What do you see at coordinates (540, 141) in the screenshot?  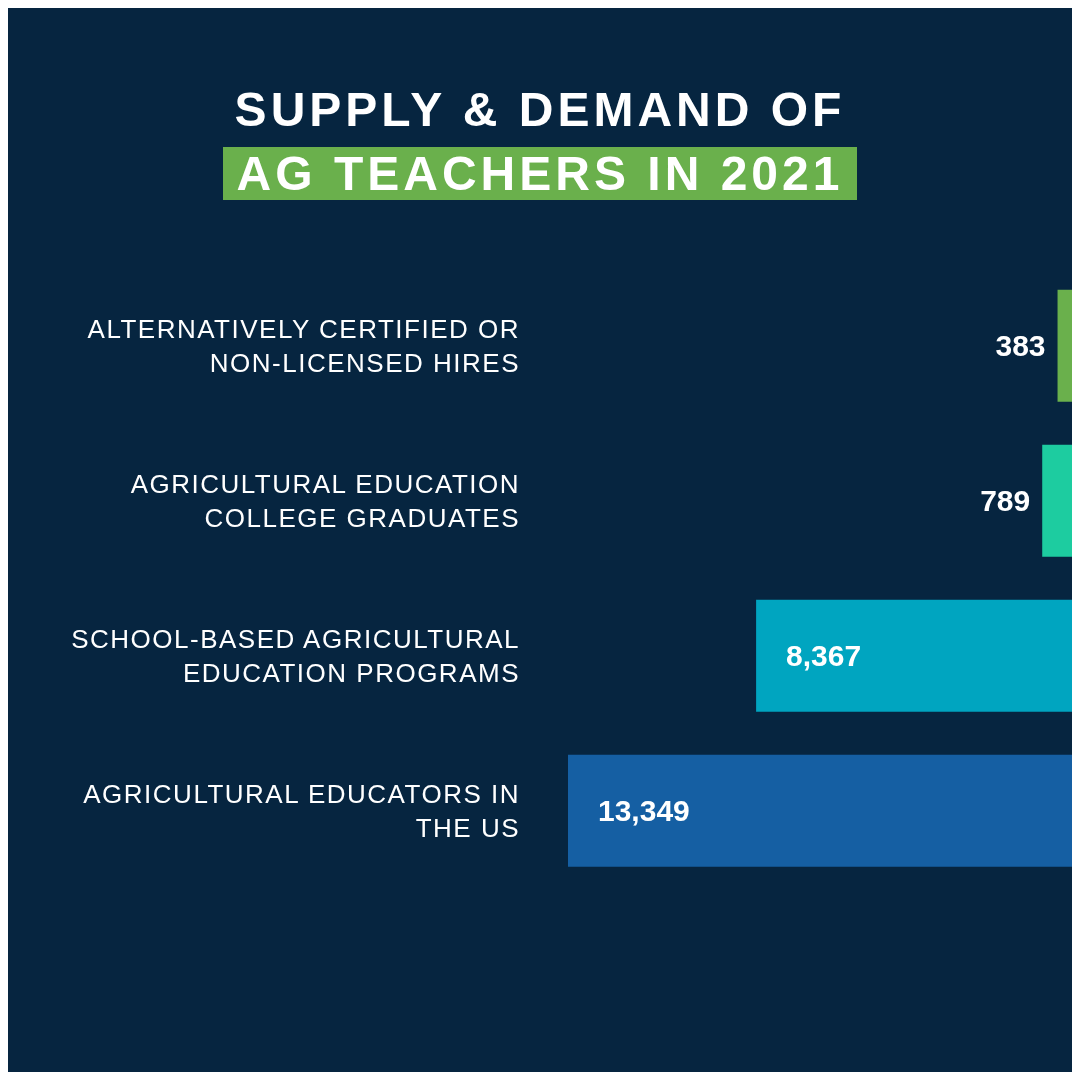 I see `chart-title: SUPPLY & DEMAND OF AG TEACHERS IN 2021` at bounding box center [540, 141].